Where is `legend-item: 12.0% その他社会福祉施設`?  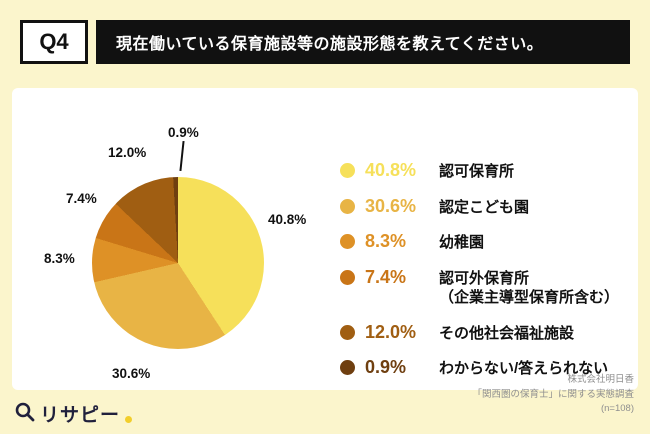 legend-item: 12.0% その他社会福祉施設 is located at coordinates (479, 333).